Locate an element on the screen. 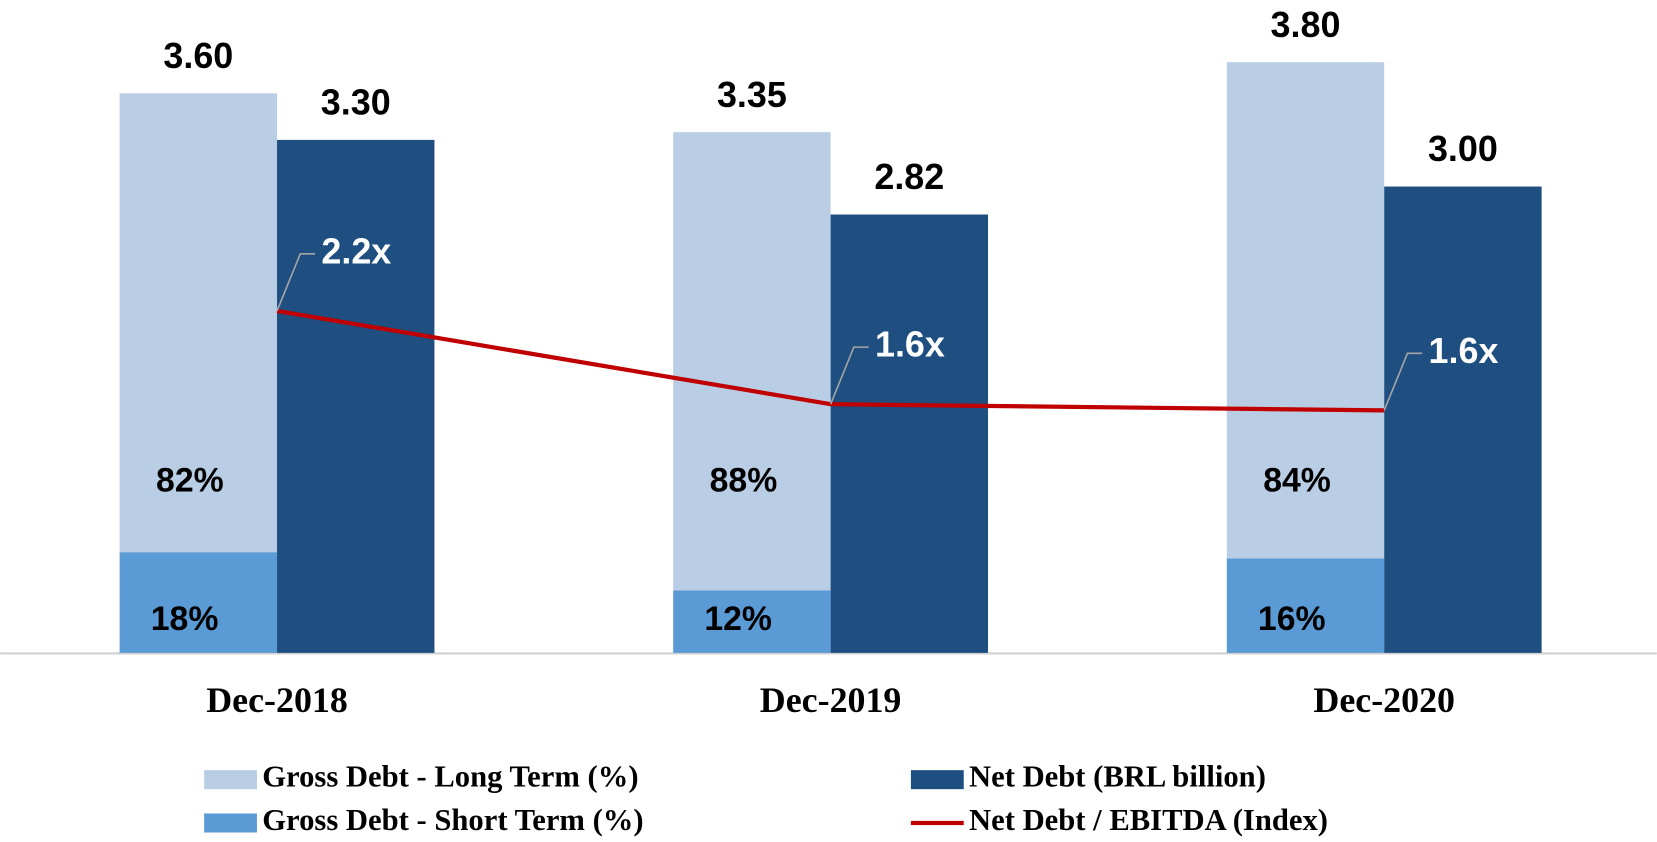  data-label: 3.35 is located at coordinates (752, 94).